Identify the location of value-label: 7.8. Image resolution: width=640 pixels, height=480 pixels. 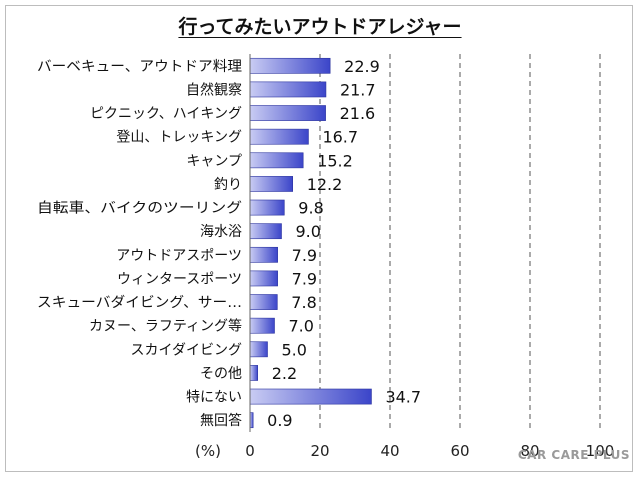
(303, 302).